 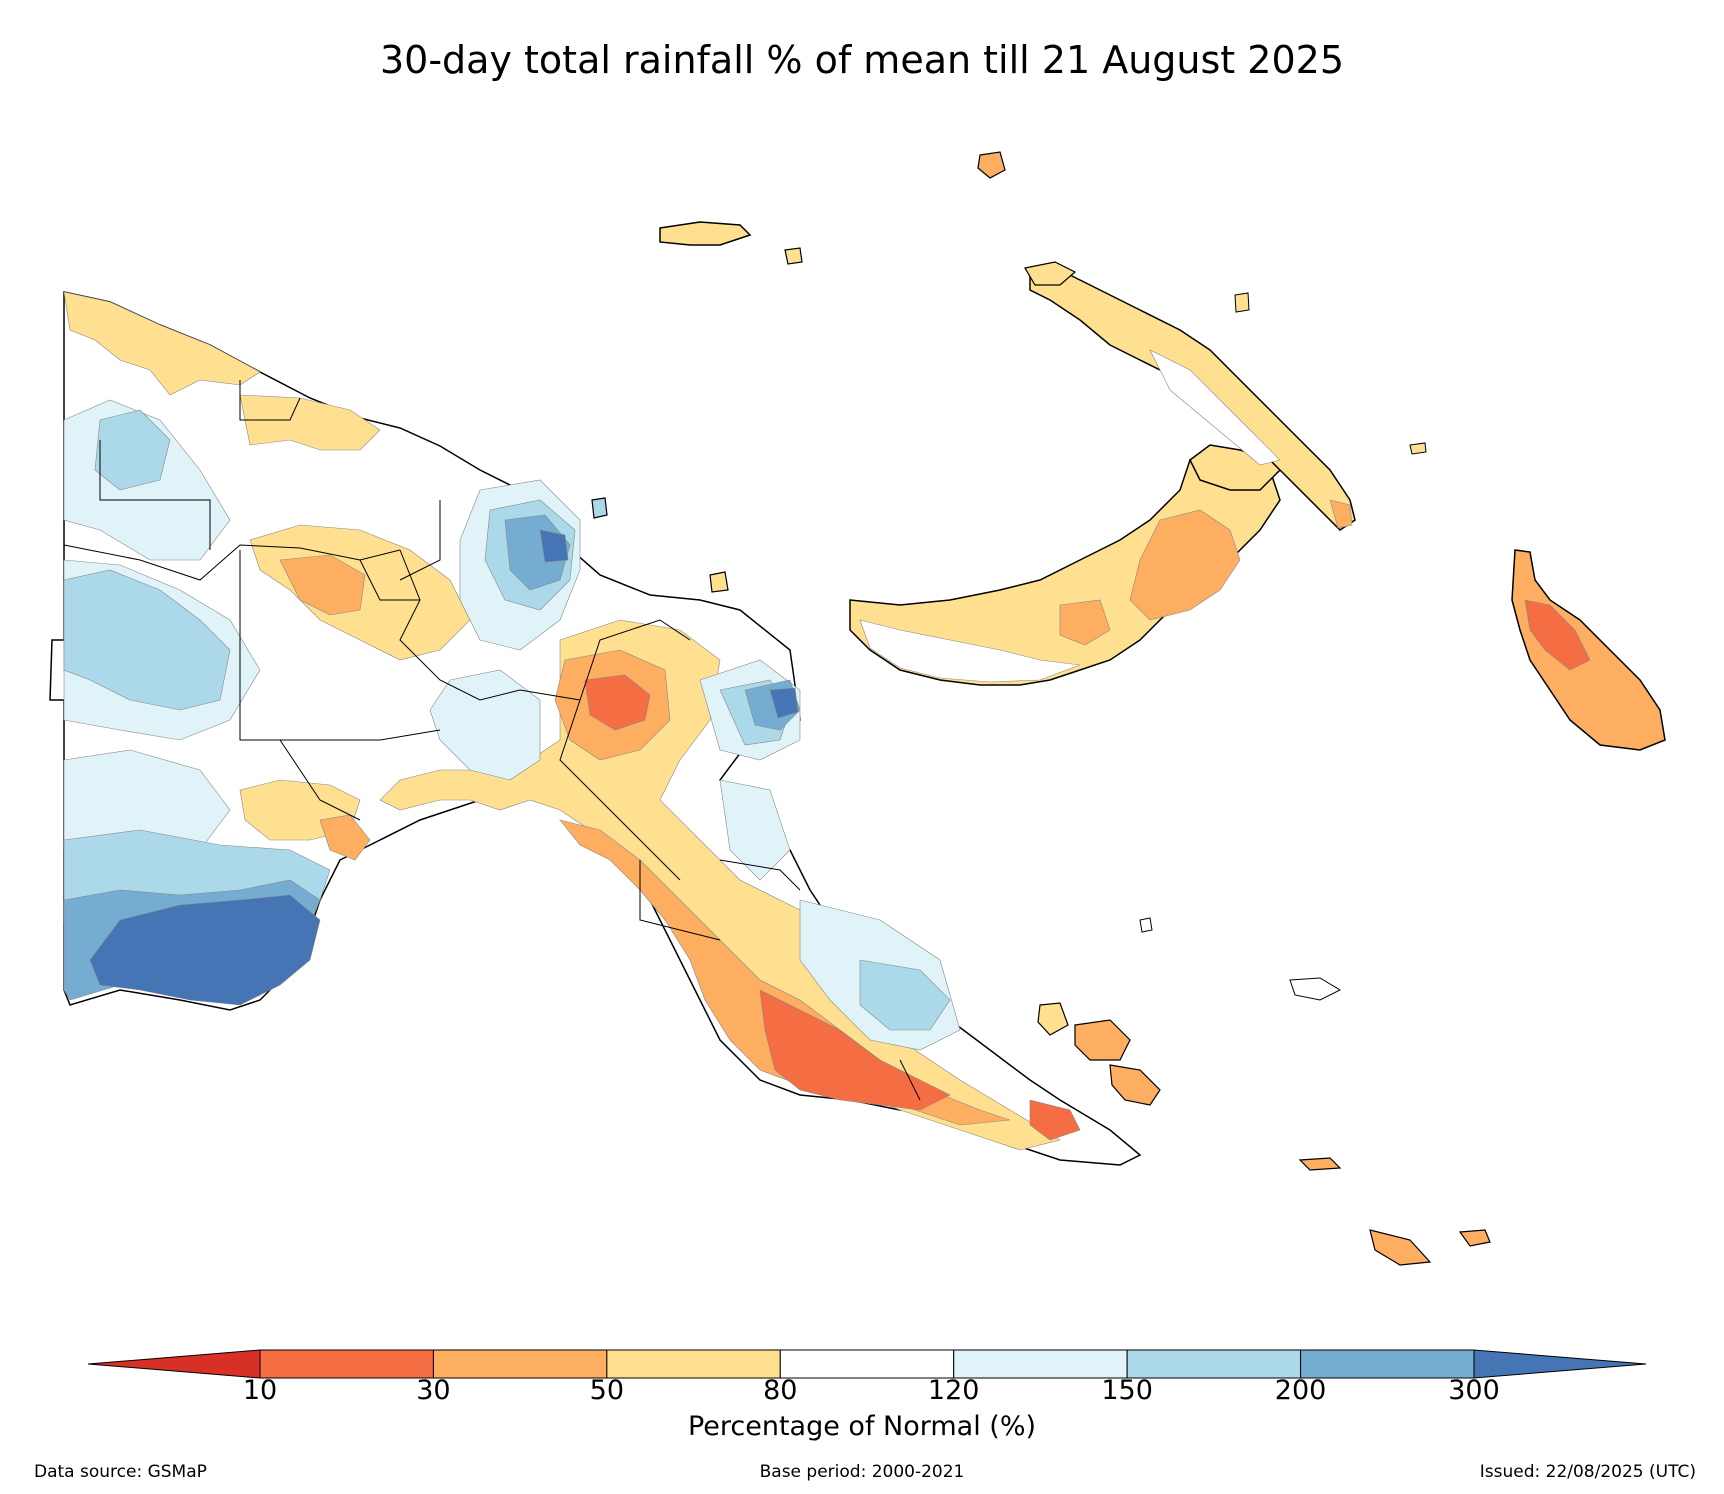 What do you see at coordinates (174, 1364) in the screenshot?
I see `colorbar-under-extension` at bounding box center [174, 1364].